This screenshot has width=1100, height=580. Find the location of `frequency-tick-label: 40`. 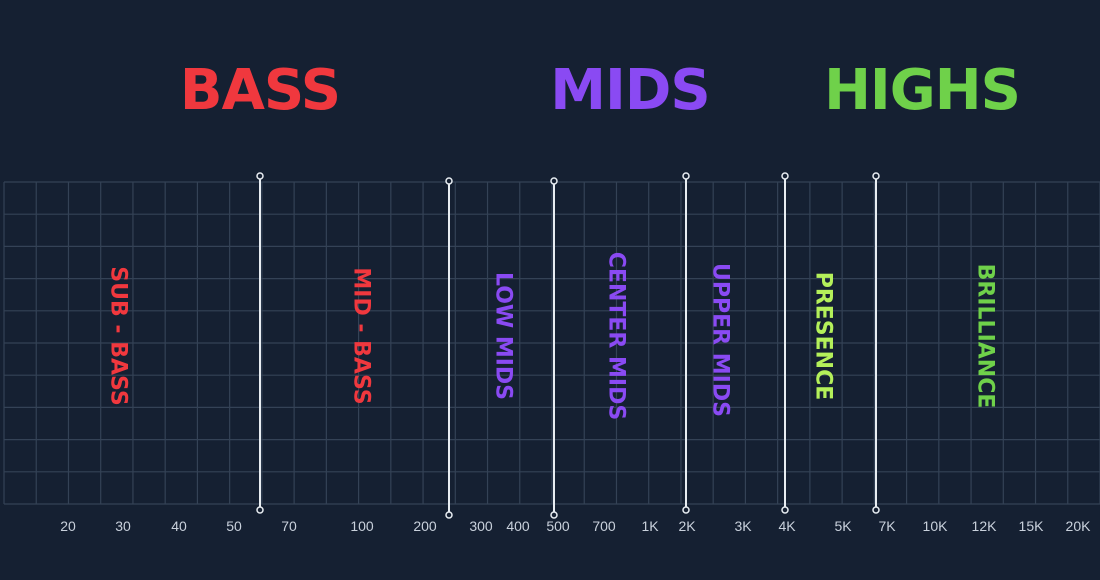

frequency-tick-label: 40 is located at coordinates (179, 526).